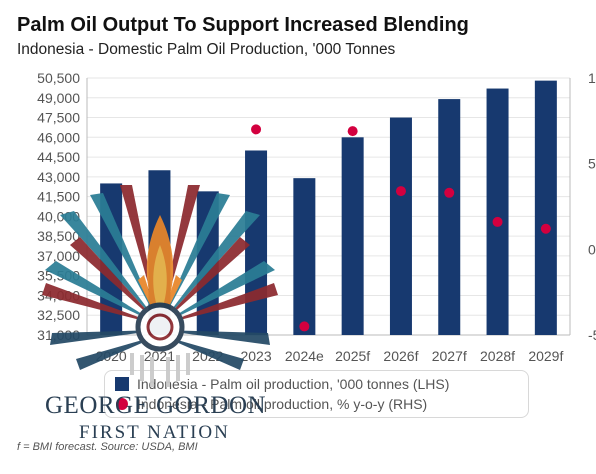 Image resolution: width=596 pixels, height=474 pixels. I want to click on x-tick-label: 2027f, so click(449, 356).